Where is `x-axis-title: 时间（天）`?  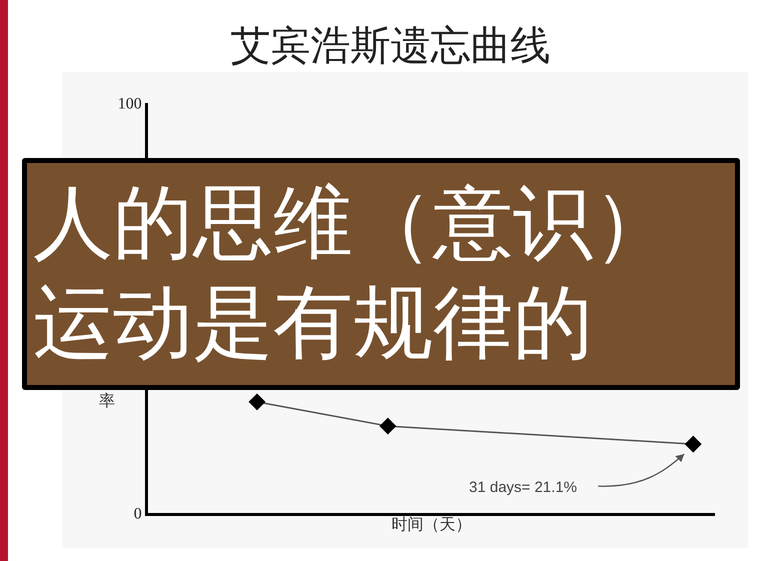 x-axis-title: 时间（天） is located at coordinates (432, 524).